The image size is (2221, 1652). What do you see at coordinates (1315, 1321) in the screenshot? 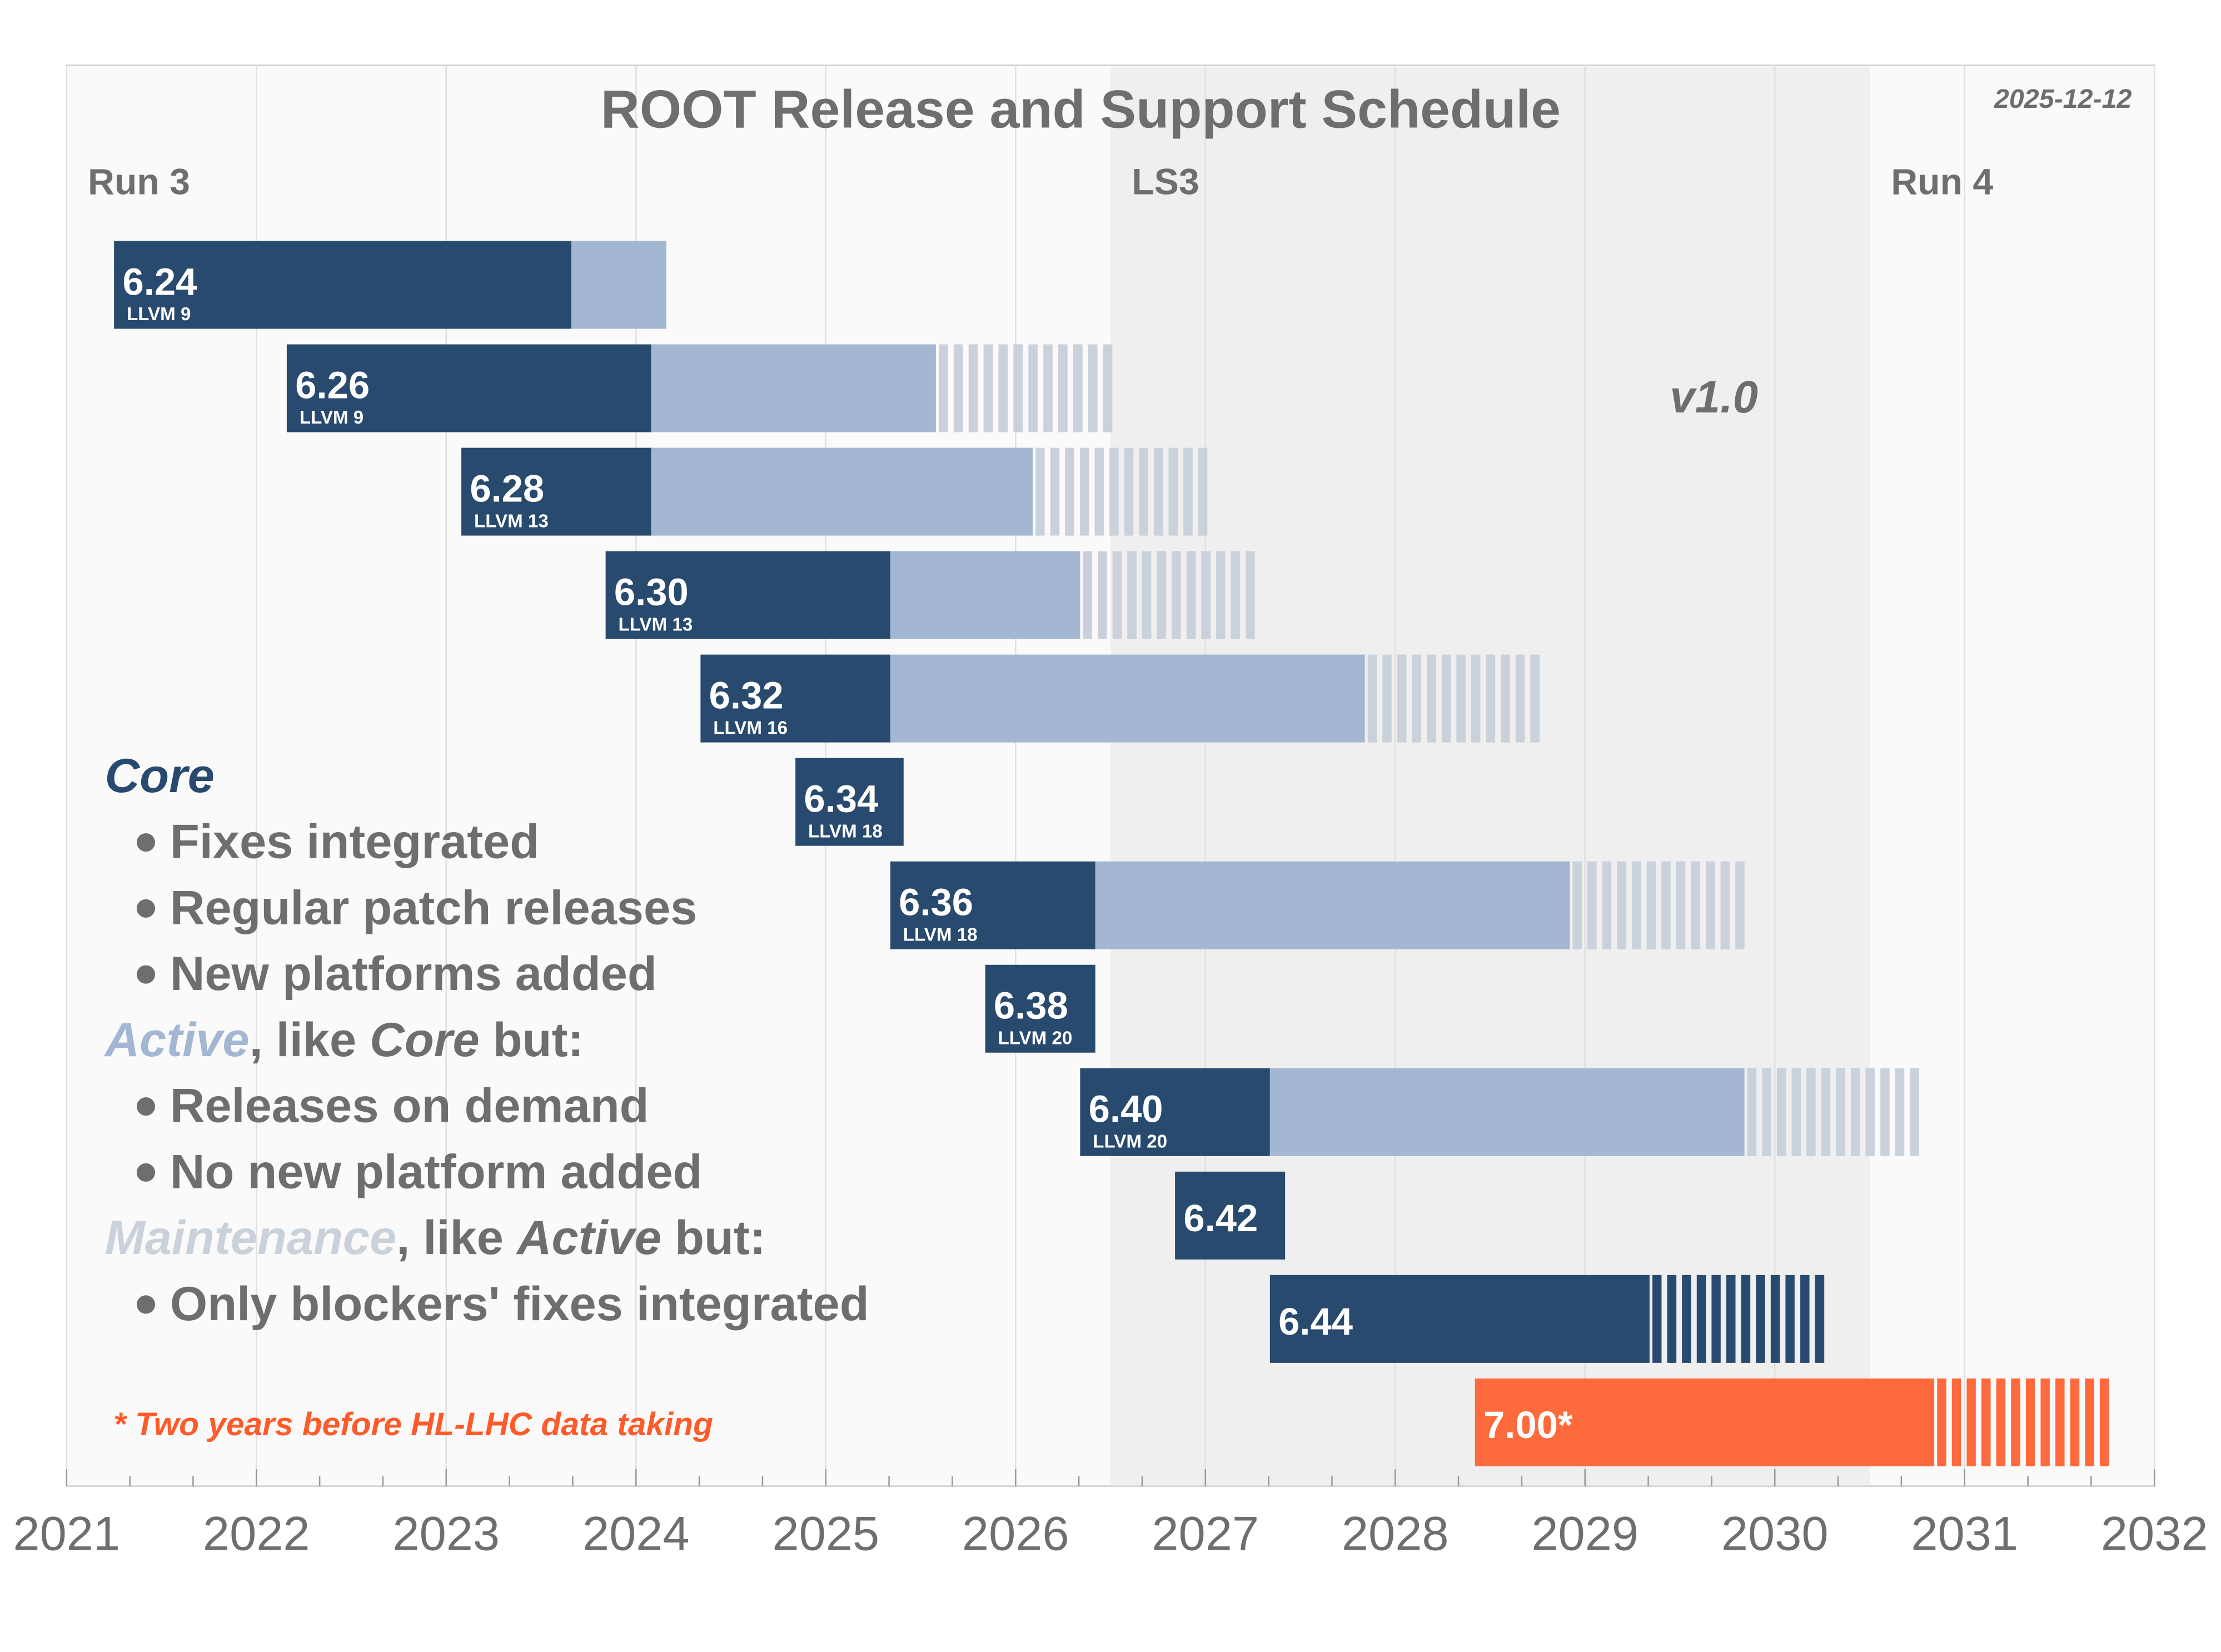
I see `release-name: 6.44` at bounding box center [1315, 1321].